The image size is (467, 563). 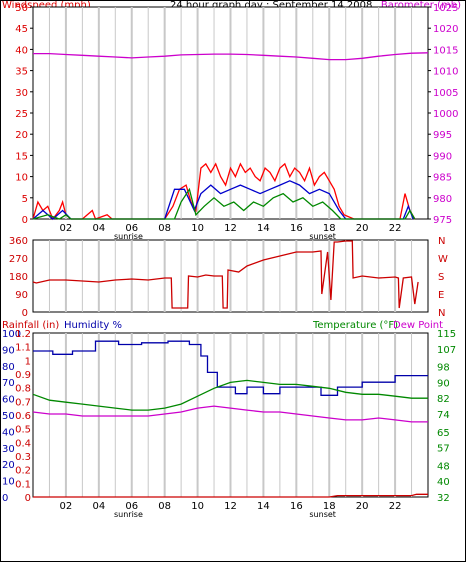 What do you see at coordinates (8, 383) in the screenshot?
I see `humidity-tick-label: 70` at bounding box center [8, 383].